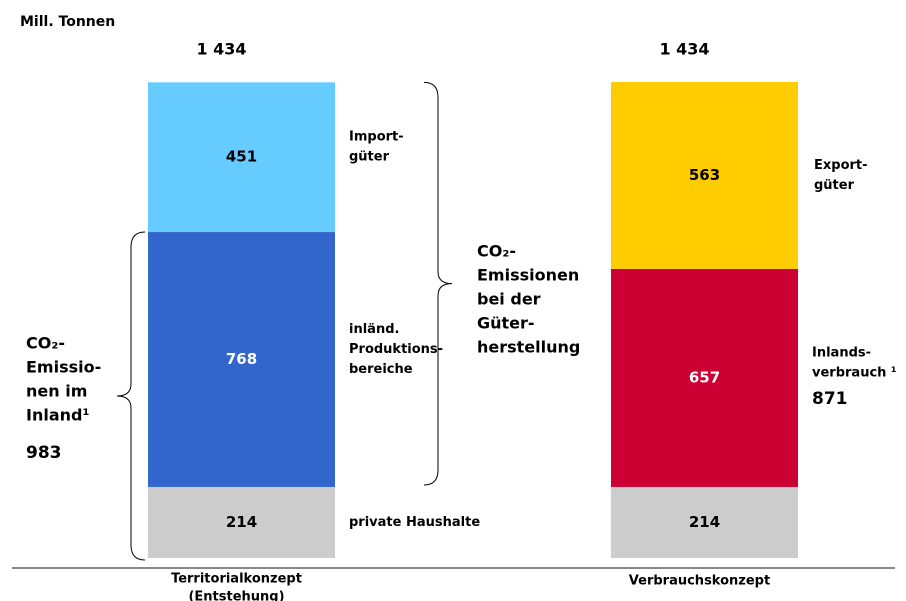 Image resolution: width=906 pixels, height=601 pixels. What do you see at coordinates (44, 453) in the screenshot?
I see `annotation-value: 983` at bounding box center [44, 453].